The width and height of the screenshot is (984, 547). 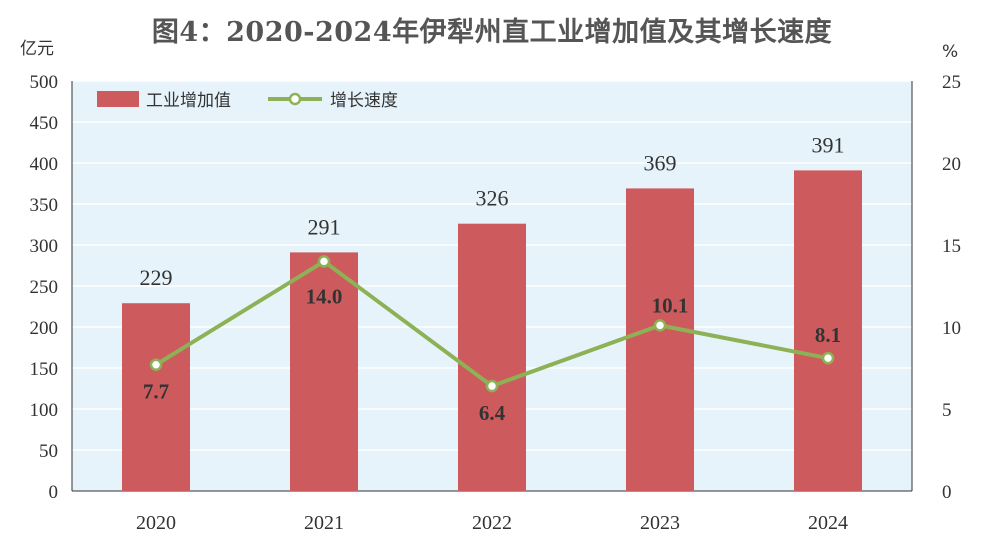 What do you see at coordinates (324, 296) in the screenshot?
I see `growth-value-label: 14.0` at bounding box center [324, 296].